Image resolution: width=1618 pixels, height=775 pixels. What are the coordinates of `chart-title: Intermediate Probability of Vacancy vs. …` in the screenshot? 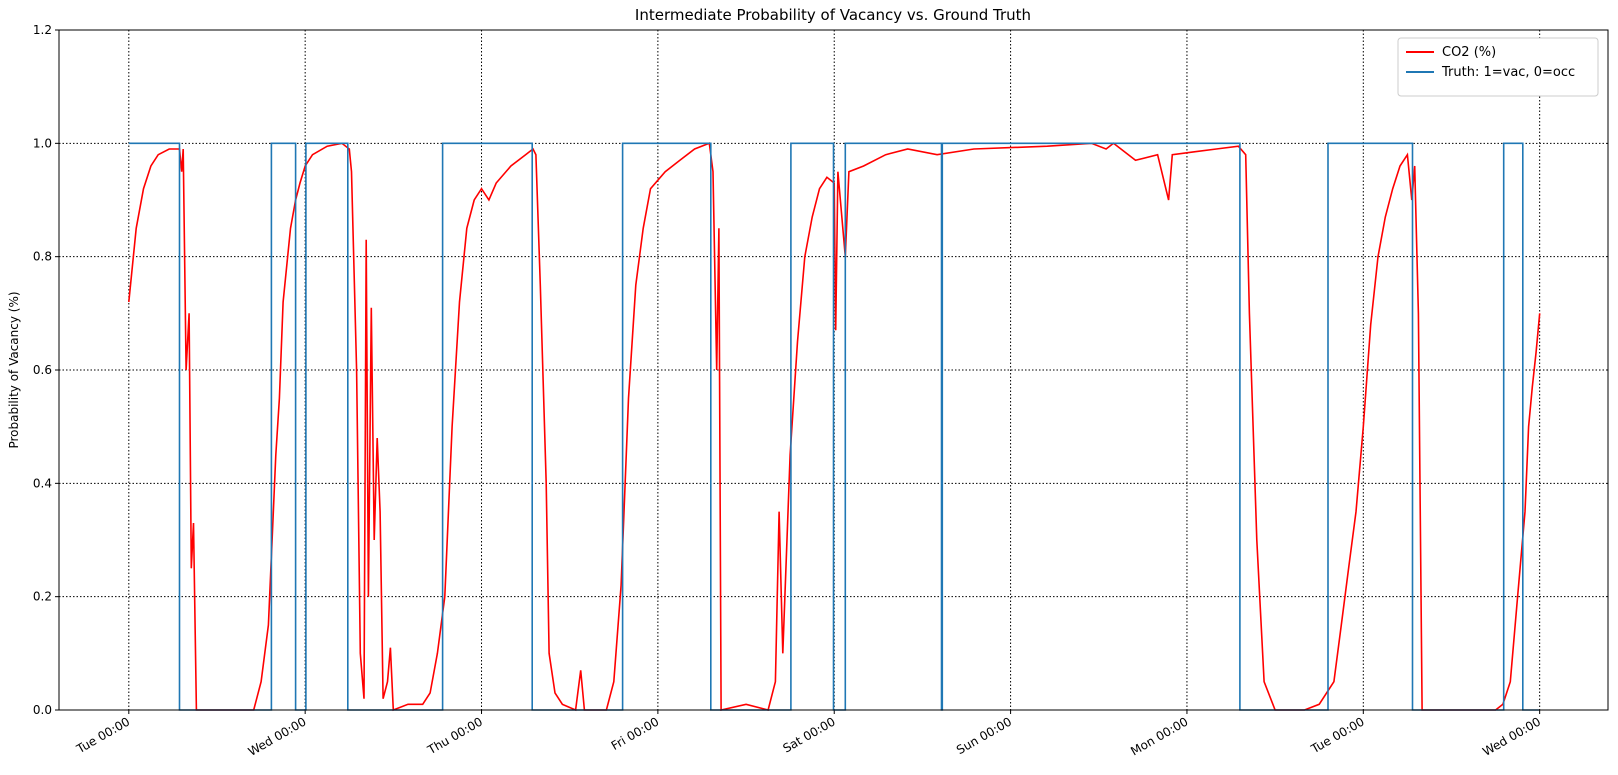 It's located at (833, 15).